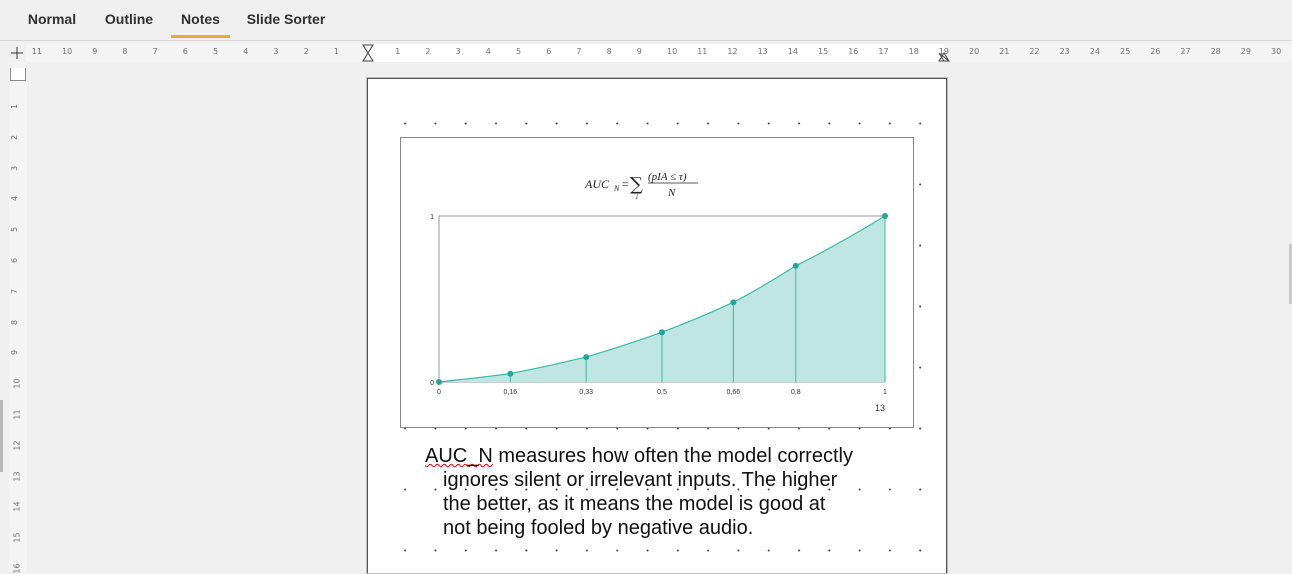 This screenshot has width=1292, height=574. What do you see at coordinates (880, 408) in the screenshot?
I see `slide-number: 13` at bounding box center [880, 408].